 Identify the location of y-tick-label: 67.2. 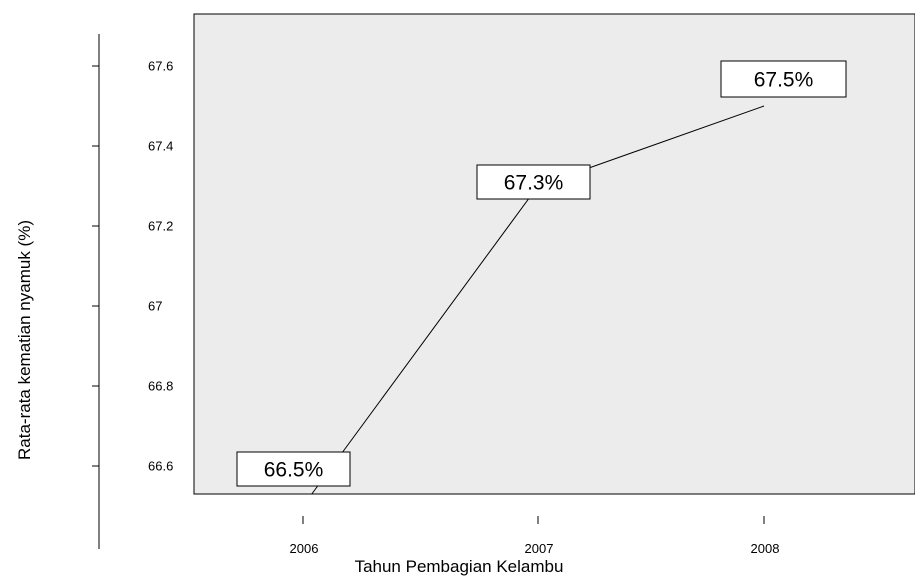
(160, 226).